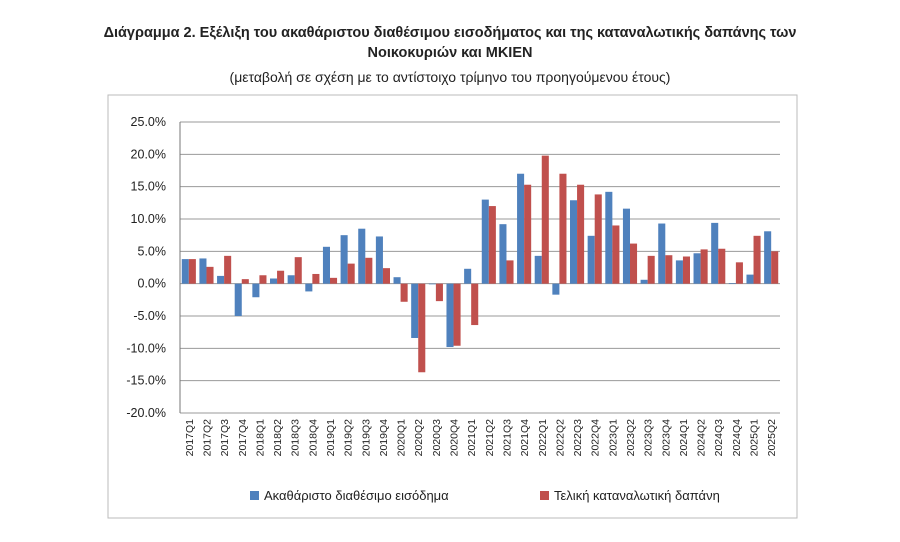 The width and height of the screenshot is (900, 542). I want to click on x-tick-label: 2019Q1, so click(331, 438).